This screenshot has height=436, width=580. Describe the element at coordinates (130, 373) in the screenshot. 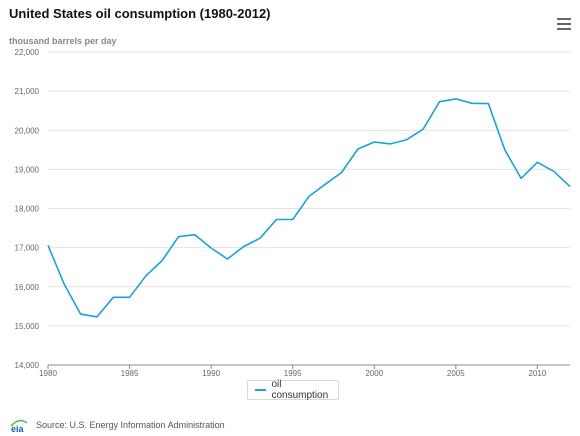

I see `x-tick-label: 1985` at that location.